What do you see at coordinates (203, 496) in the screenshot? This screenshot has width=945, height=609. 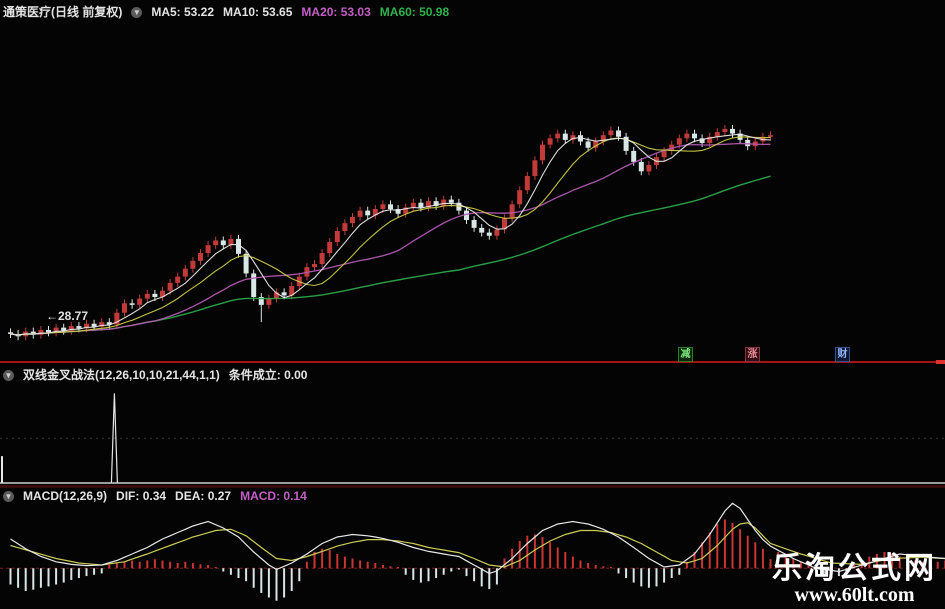 I see `dea-value: DEA: 0.27` at bounding box center [203, 496].